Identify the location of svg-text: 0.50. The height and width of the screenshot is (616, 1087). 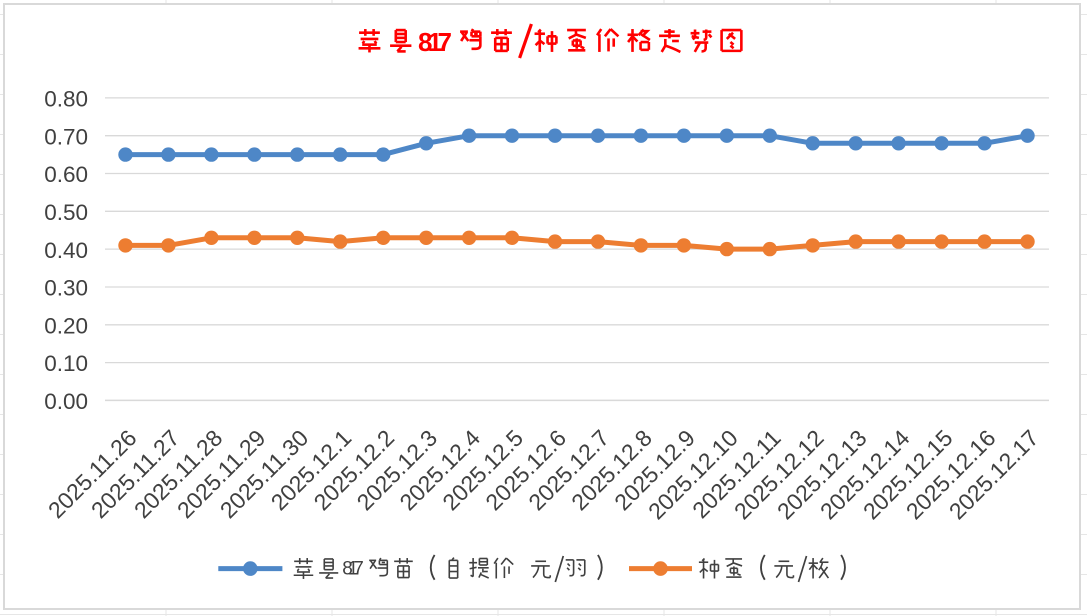
(66, 212).